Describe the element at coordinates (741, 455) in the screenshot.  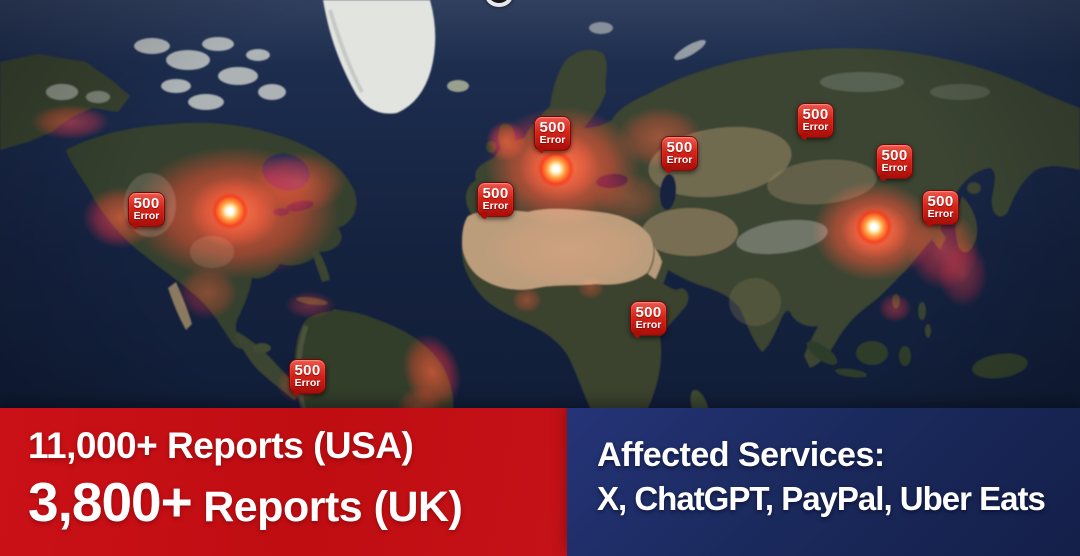
I see `affected-services-title: Affected Services:` at that location.